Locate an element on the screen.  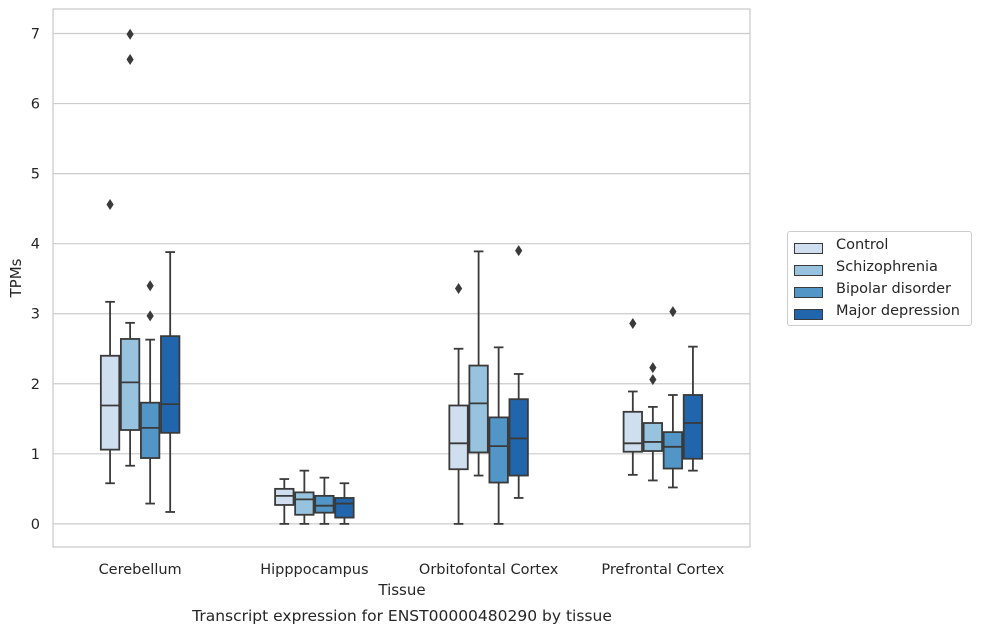
x-tick-label-3: Orbitofontal Cortex is located at coordinates (489, 570).